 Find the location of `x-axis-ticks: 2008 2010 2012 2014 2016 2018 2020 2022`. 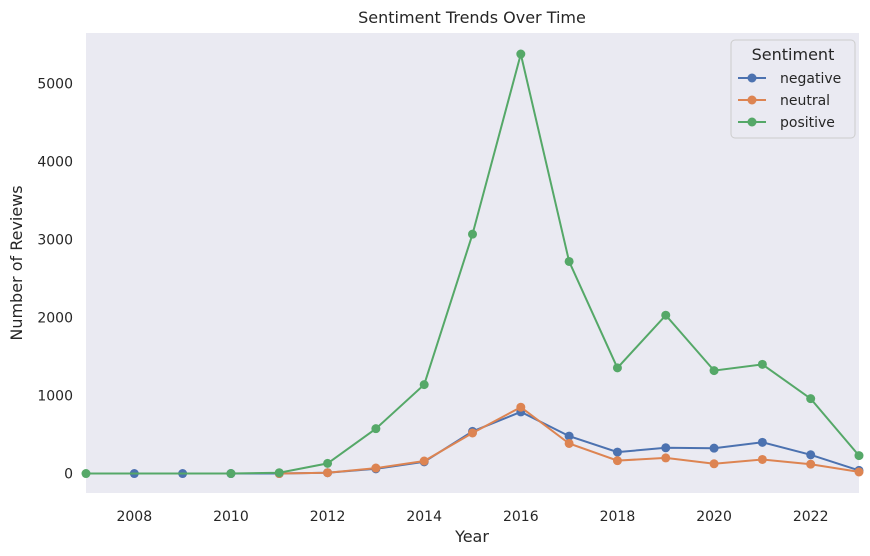

x-axis-ticks: 2008 2010 2012 2014 2016 2018 2020 2022 is located at coordinates (472, 517).